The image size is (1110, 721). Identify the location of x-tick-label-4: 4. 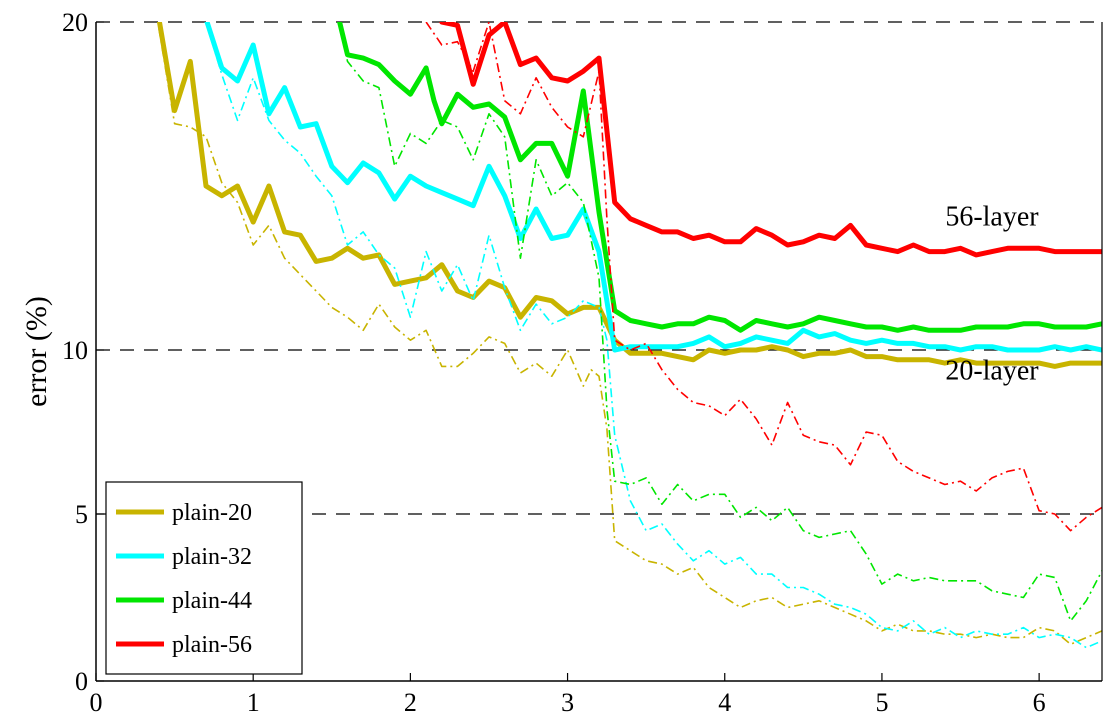
(724, 702).